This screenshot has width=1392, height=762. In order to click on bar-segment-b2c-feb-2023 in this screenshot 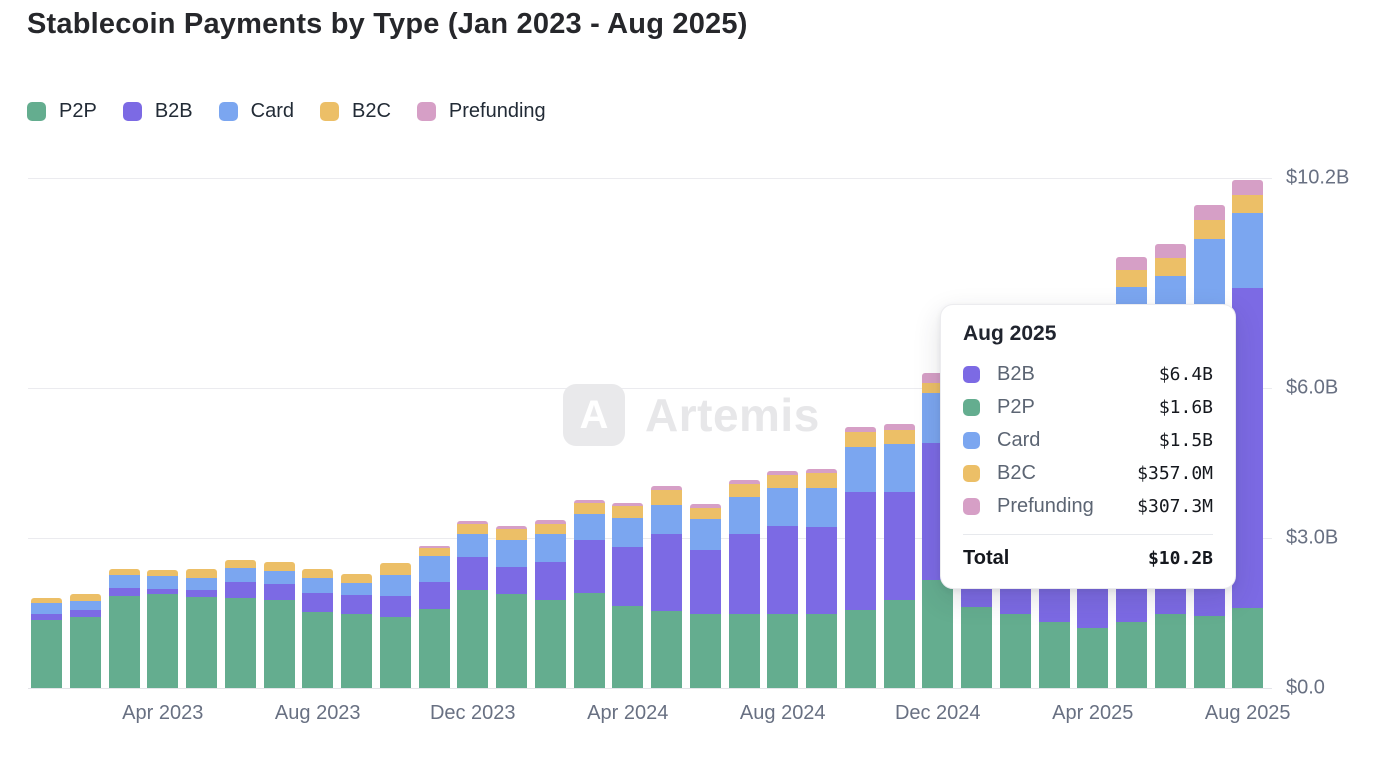, I will do `click(85, 597)`.